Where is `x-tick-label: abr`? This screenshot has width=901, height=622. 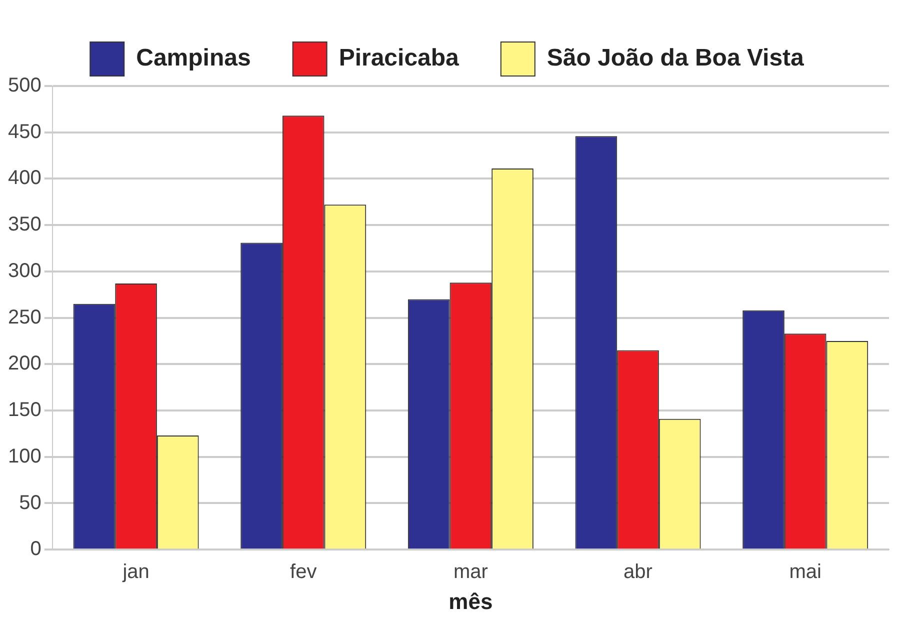 x-tick-label: abr is located at coordinates (638, 572).